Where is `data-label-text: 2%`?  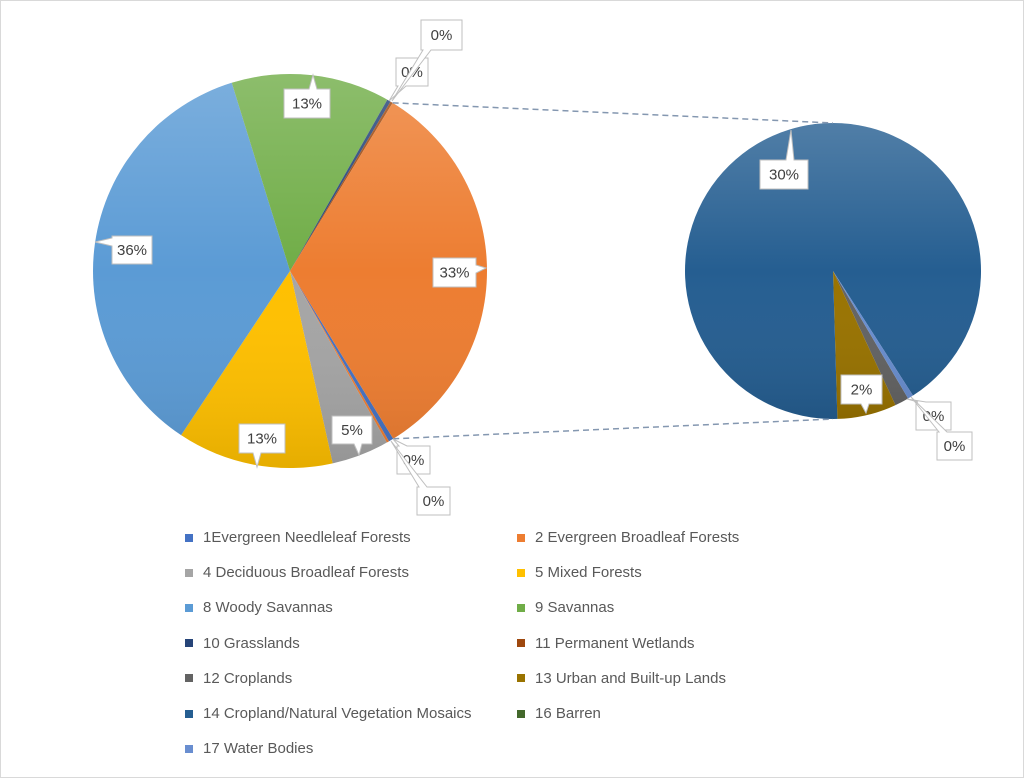 data-label-text: 2% is located at coordinates (862, 390).